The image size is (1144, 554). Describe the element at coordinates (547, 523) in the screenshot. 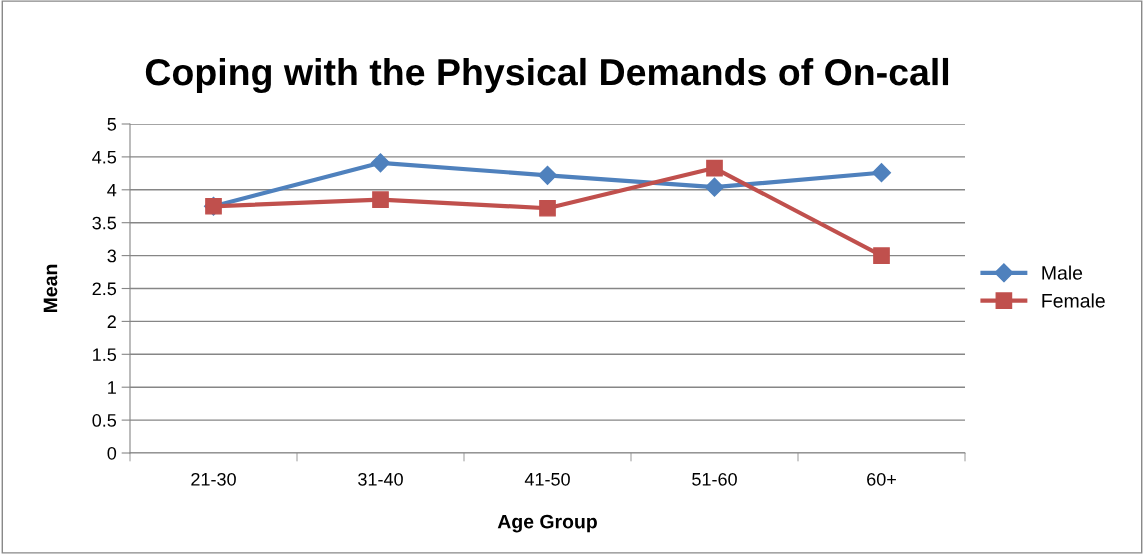

I see `x-axis-title: Age Group` at that location.